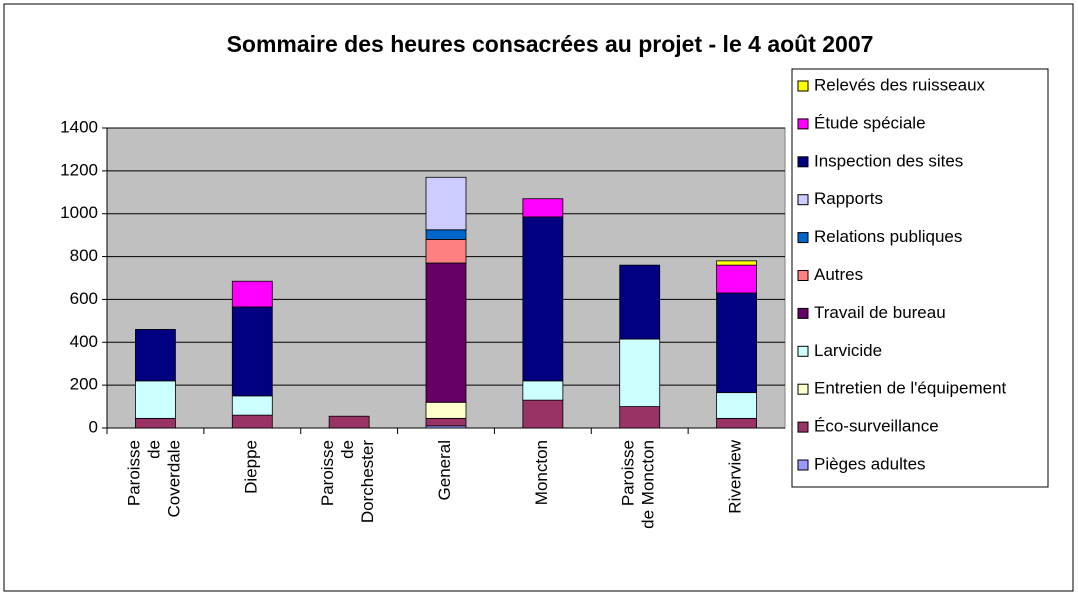  I want to click on legend-label: Relations publiques, so click(888, 236).